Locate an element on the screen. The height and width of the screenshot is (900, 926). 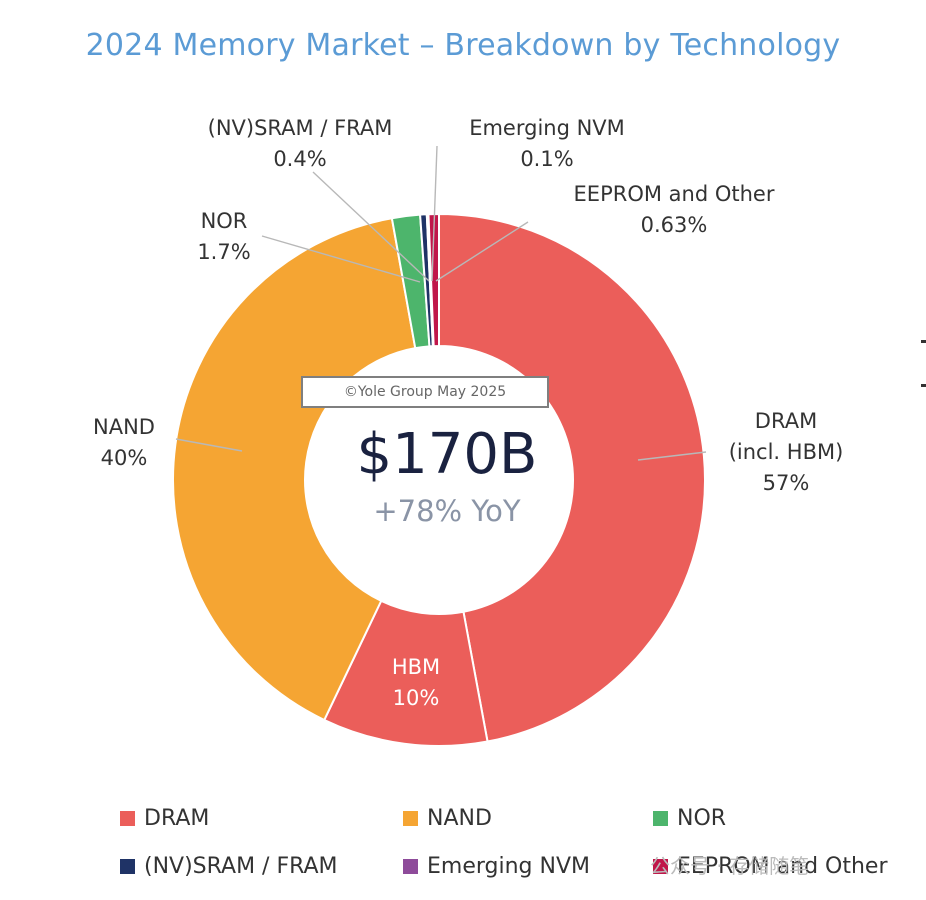
label-sram: (NV)SRAM / FRAM 0.4% is located at coordinates (300, 144).